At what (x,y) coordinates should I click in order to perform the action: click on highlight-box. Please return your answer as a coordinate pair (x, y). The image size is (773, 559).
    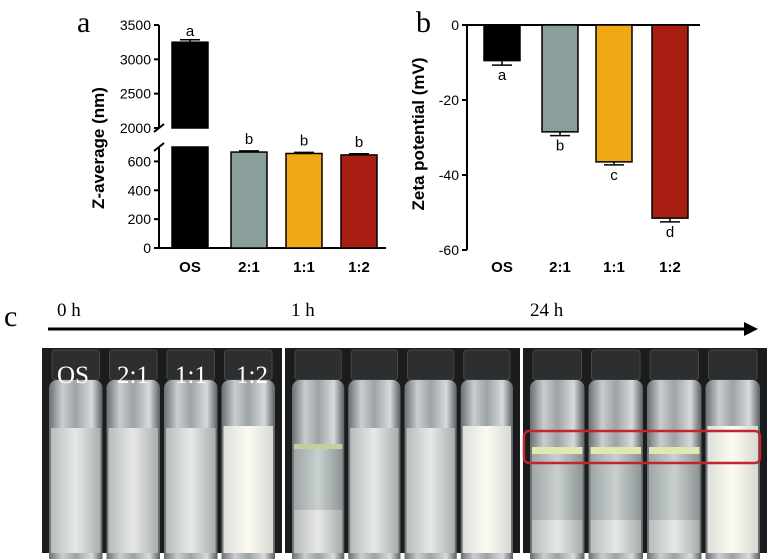
    Looking at the image, I should click on (642, 447).